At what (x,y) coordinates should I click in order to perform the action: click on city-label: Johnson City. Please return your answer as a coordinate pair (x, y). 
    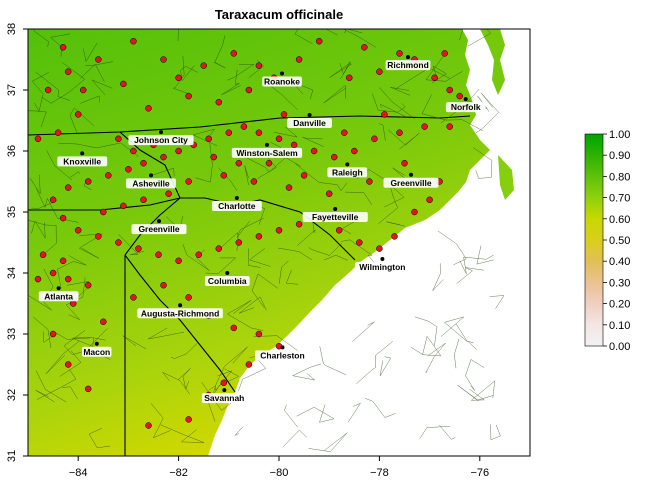
    Looking at the image, I should click on (161, 140).